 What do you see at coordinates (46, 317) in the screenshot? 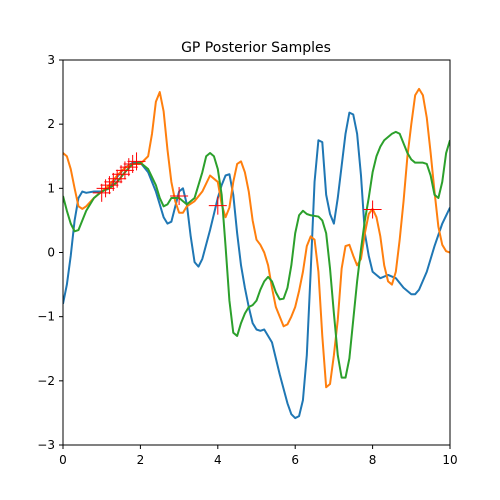
I see `y-tick-label: −1` at bounding box center [46, 317].